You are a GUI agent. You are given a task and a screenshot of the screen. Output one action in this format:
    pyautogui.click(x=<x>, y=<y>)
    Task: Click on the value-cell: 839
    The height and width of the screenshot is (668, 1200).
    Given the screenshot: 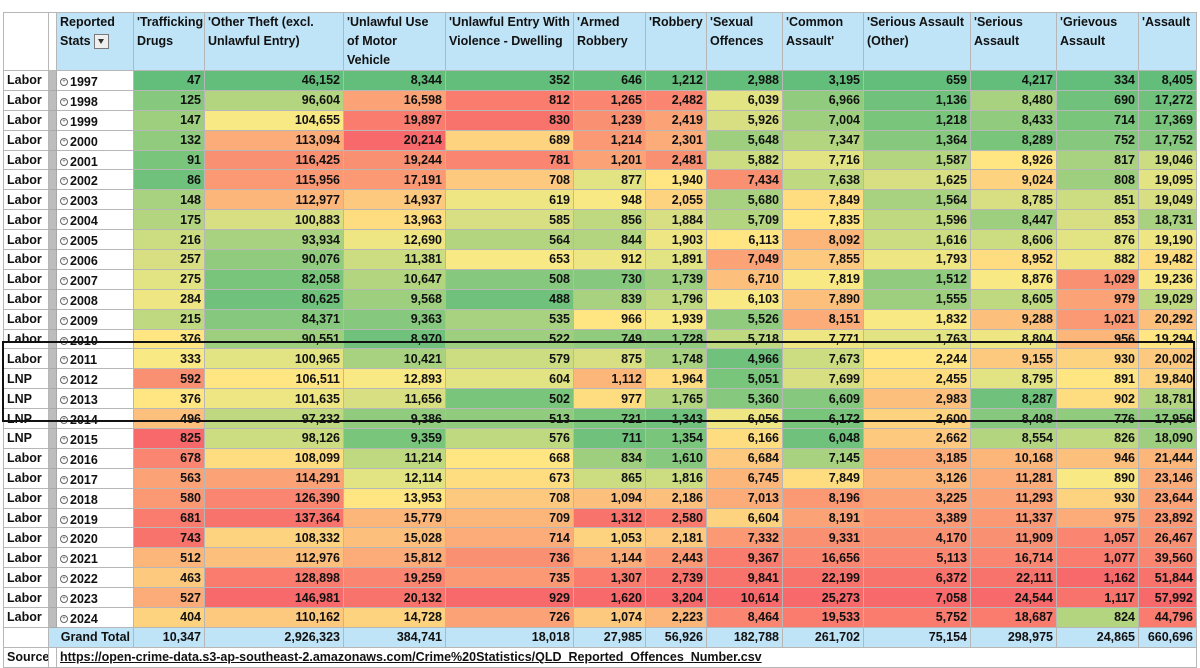 What is the action you would take?
    pyautogui.click(x=609, y=299)
    